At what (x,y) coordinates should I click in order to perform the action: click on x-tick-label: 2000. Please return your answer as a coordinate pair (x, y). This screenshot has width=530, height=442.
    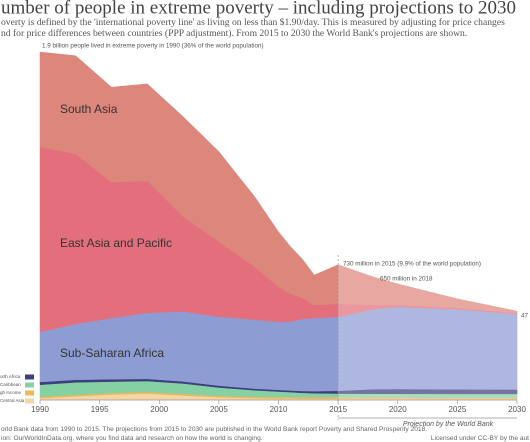
    Looking at the image, I should click on (159, 409).